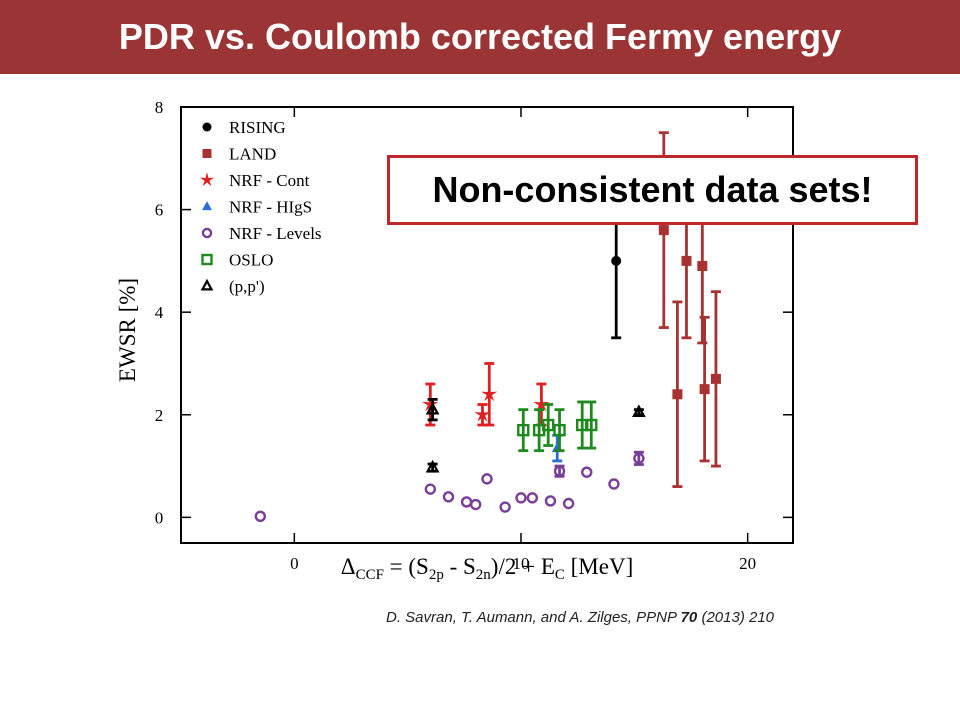 This screenshot has height=720, width=960. What do you see at coordinates (599, 566) in the screenshot?
I see `x-axis-label-unit: [MeV]` at bounding box center [599, 566].